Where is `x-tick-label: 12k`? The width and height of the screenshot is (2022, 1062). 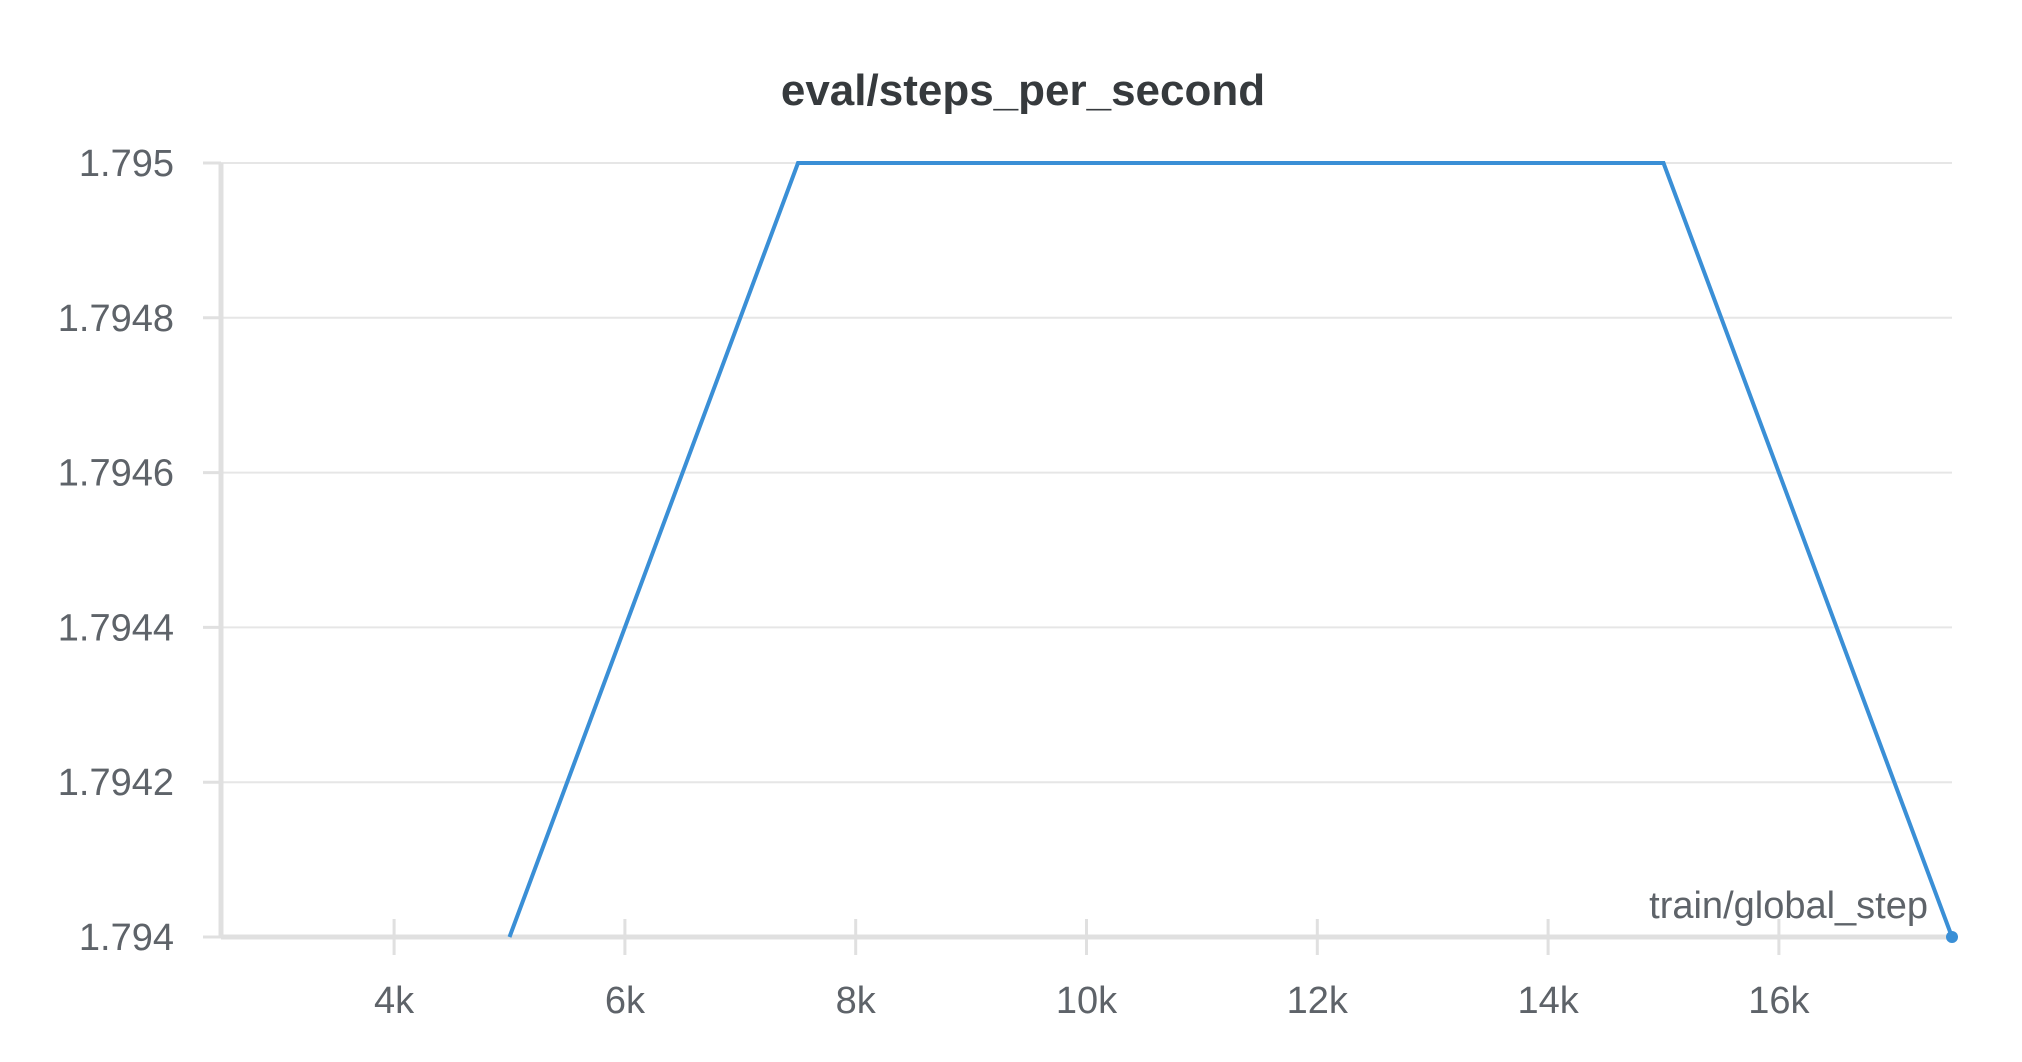
x-tick-label: 12k is located at coordinates (1318, 1001).